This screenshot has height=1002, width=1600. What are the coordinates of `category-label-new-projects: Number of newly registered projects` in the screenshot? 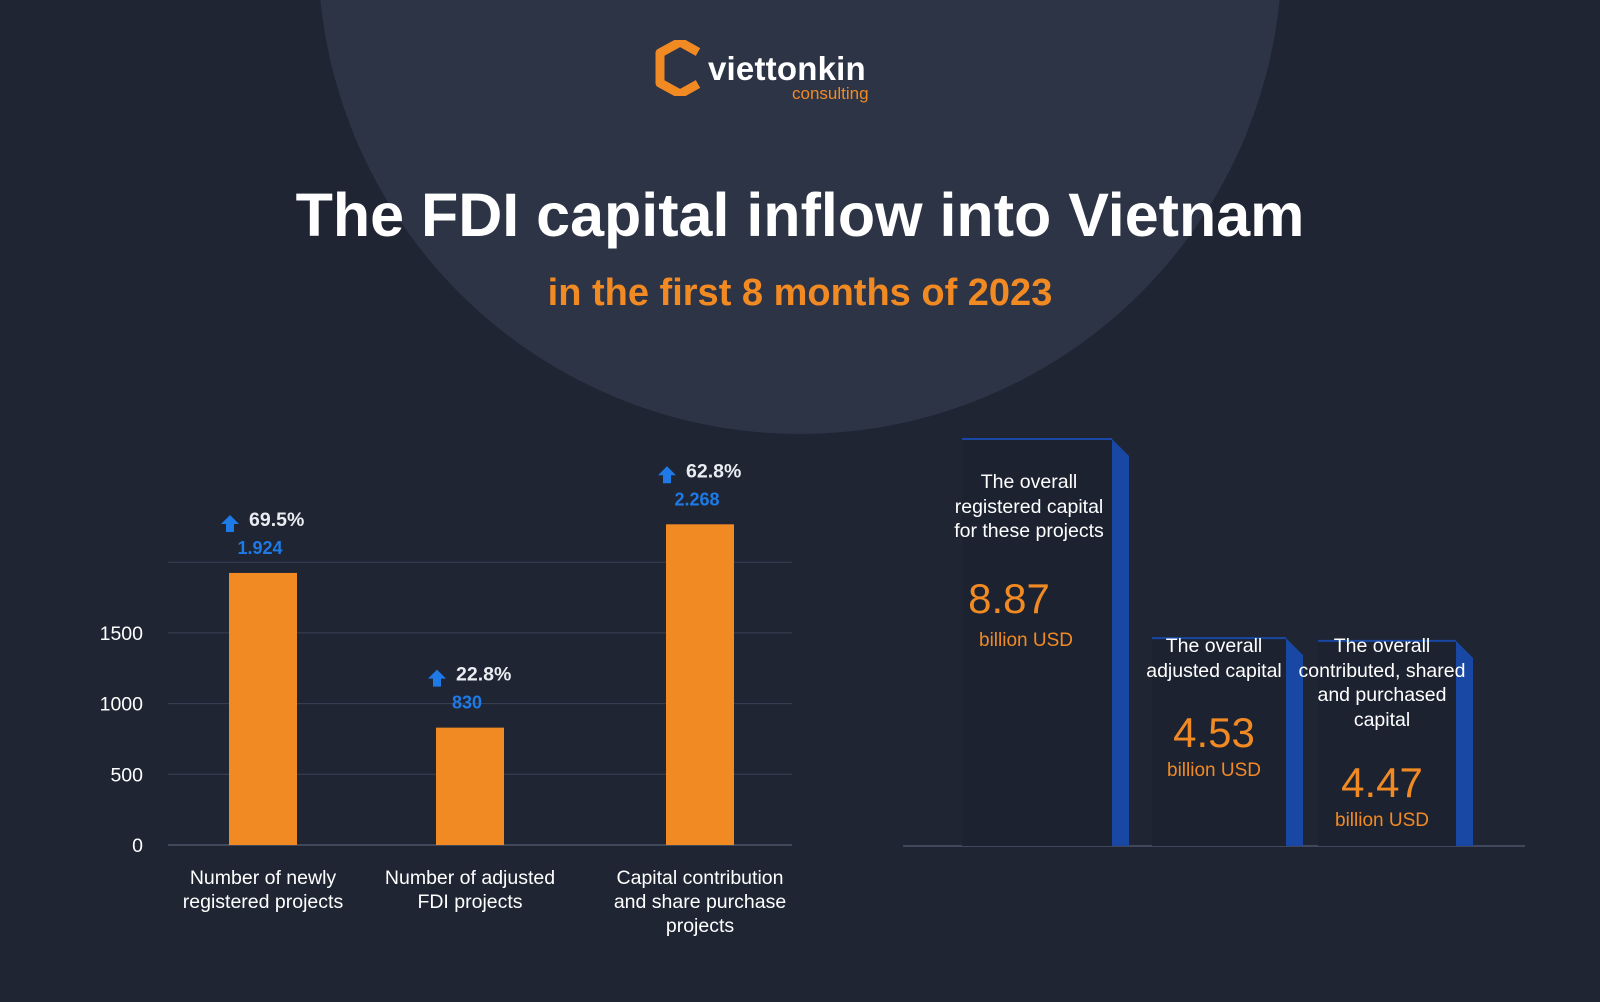 It's located at (263, 890).